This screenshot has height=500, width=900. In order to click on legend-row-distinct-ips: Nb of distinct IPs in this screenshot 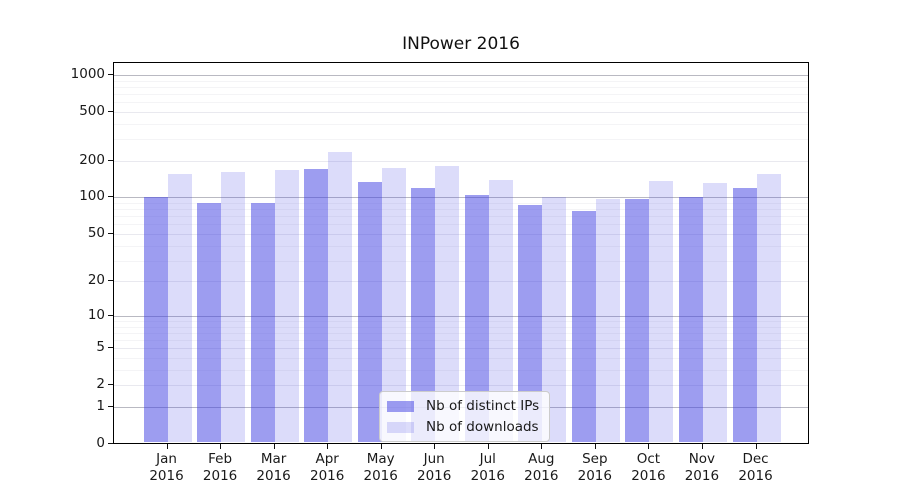, I will do `click(463, 406)`.